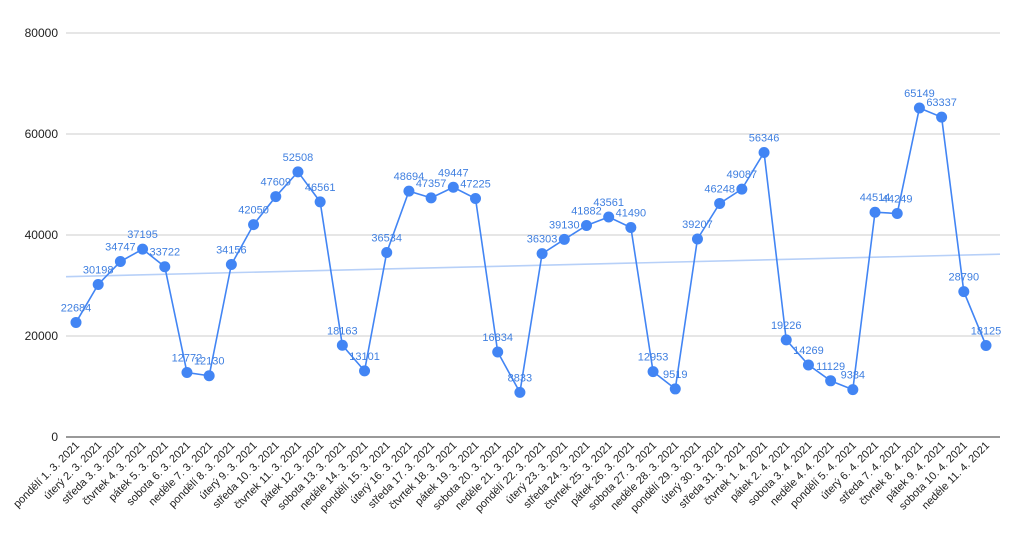 This screenshot has height=541, width=1024. Describe the element at coordinates (875, 198) in the screenshot. I see `data-label: 44514` at that location.